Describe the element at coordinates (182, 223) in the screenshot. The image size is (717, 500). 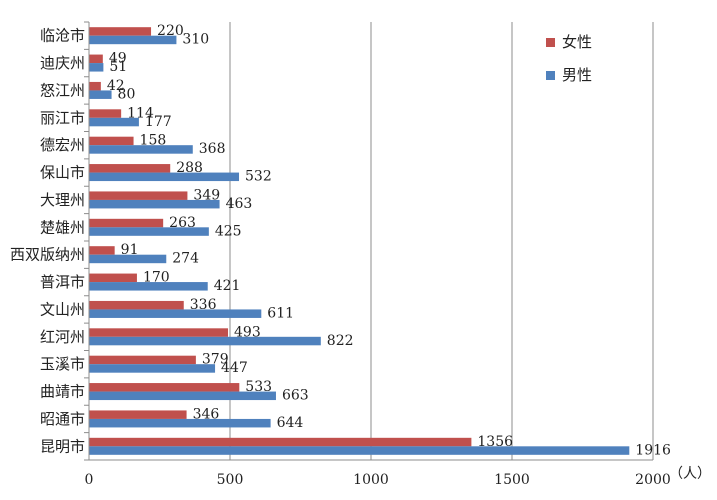
I see `data-label-female: 263` at that location.